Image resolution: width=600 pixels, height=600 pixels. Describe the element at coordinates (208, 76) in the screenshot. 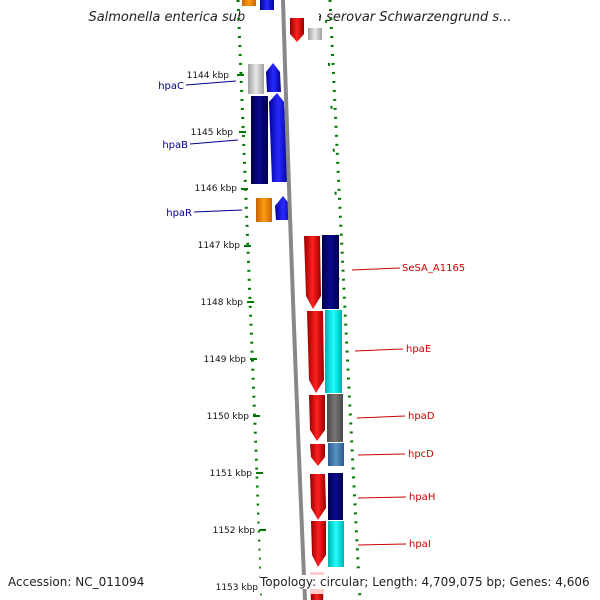

I see `tick-label-1144: 1144 kbp` at that location.